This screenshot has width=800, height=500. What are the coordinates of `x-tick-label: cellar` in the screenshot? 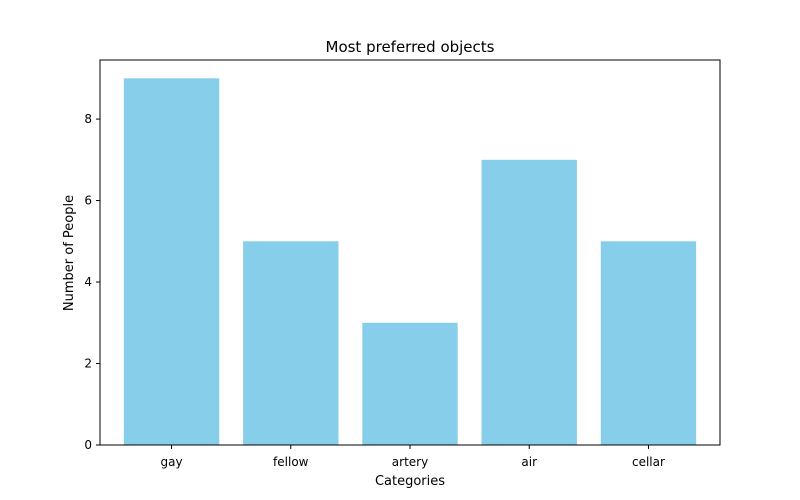 It's located at (648, 462).